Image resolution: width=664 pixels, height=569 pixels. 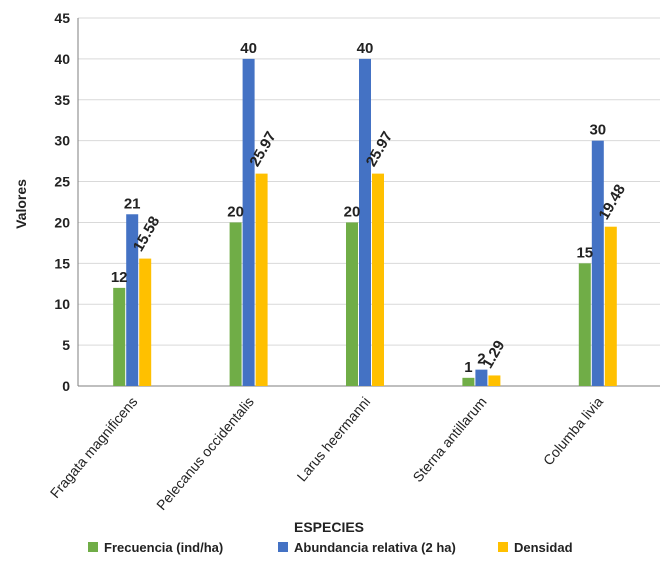 What do you see at coordinates (375, 547) in the screenshot?
I see `legend-label: Abundancia relativa (2 ha)` at bounding box center [375, 547].